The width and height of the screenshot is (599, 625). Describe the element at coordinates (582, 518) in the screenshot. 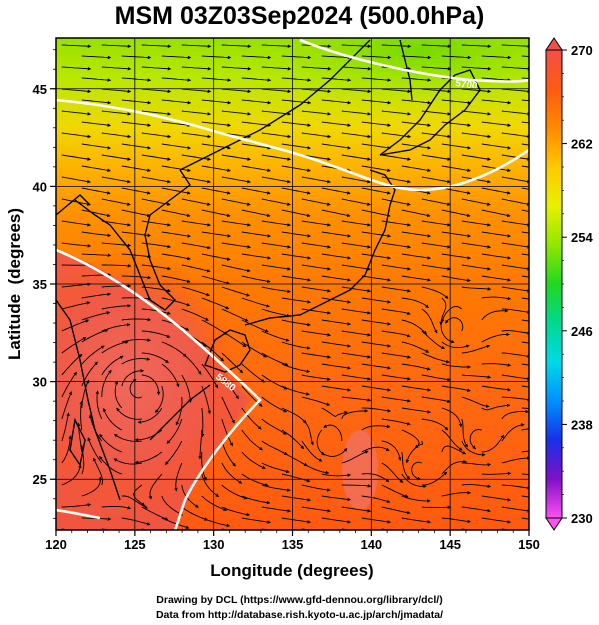

I see `colorbar-tick-label: 230` at that location.